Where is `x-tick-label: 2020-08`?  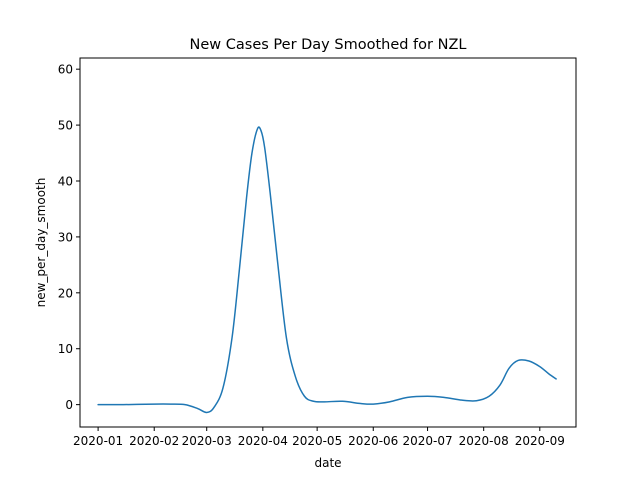 x-tick-label: 2020-08 is located at coordinates (484, 441).